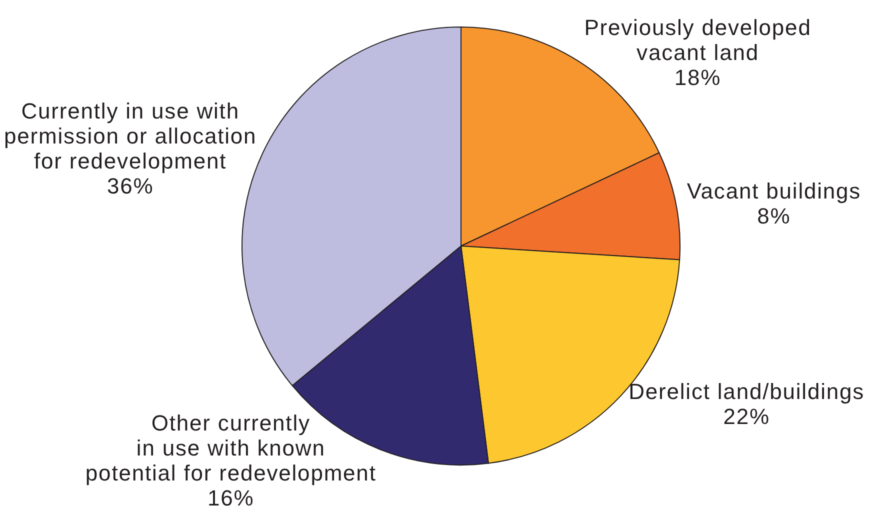 Image resolution: width=874 pixels, height=523 pixels. Describe the element at coordinates (130, 185) in the screenshot. I see `data-label: 36%` at that location.